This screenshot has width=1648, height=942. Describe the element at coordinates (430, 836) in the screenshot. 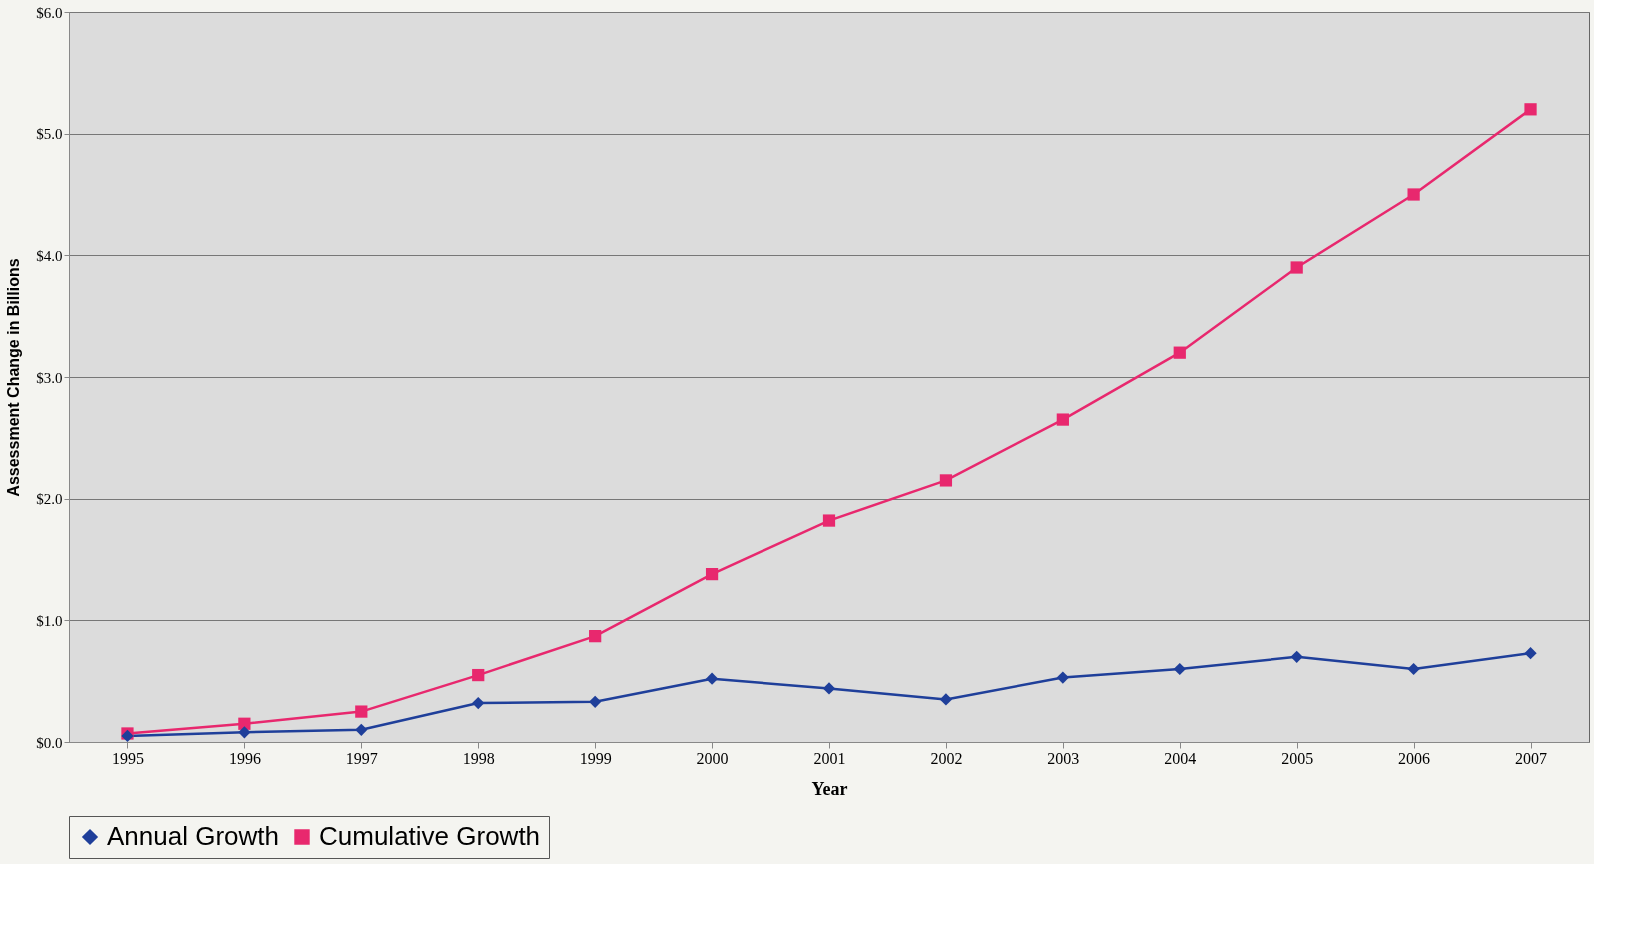

I see `legend-label: Cumulative Growth` at that location.